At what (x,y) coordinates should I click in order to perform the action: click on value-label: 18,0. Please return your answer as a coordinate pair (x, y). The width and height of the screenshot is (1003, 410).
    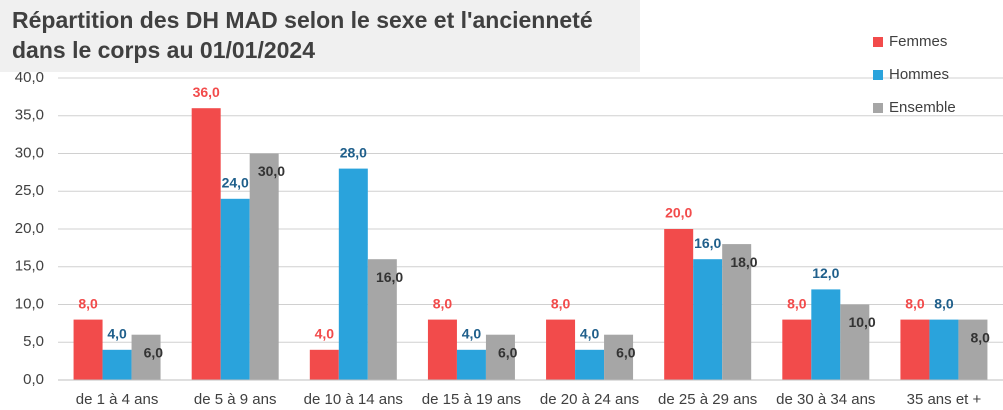
    Looking at the image, I should click on (743, 262).